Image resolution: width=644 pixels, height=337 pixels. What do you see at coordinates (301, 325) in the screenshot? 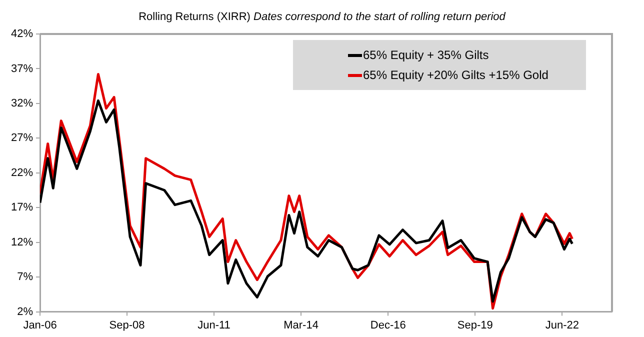
I see `x-tick-label: Mar-14` at bounding box center [301, 325].